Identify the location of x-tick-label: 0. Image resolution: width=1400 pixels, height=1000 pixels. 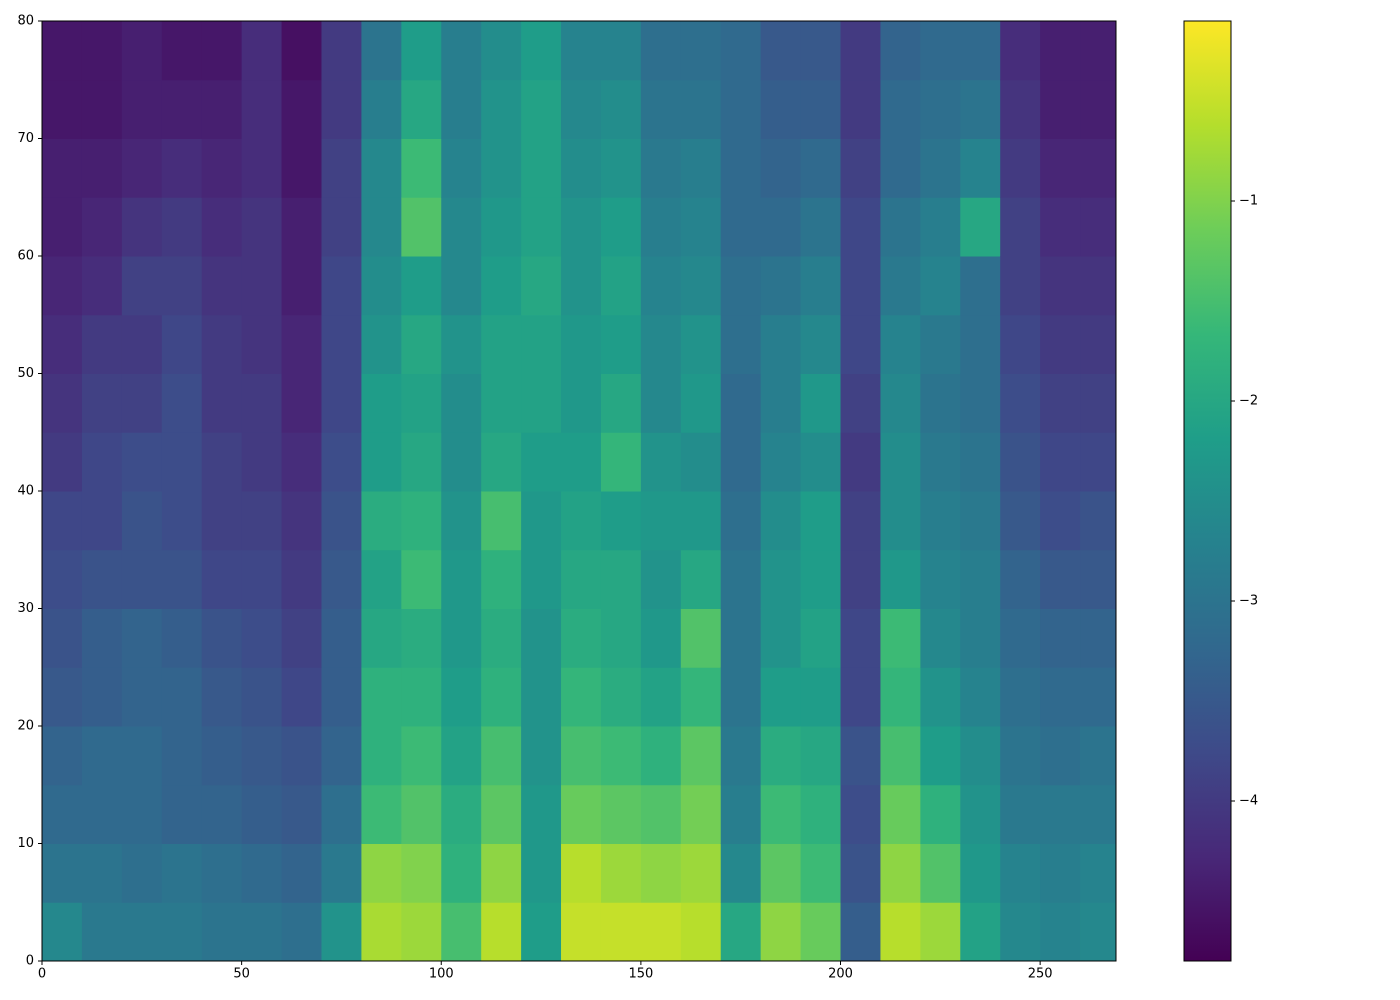
(42, 974).